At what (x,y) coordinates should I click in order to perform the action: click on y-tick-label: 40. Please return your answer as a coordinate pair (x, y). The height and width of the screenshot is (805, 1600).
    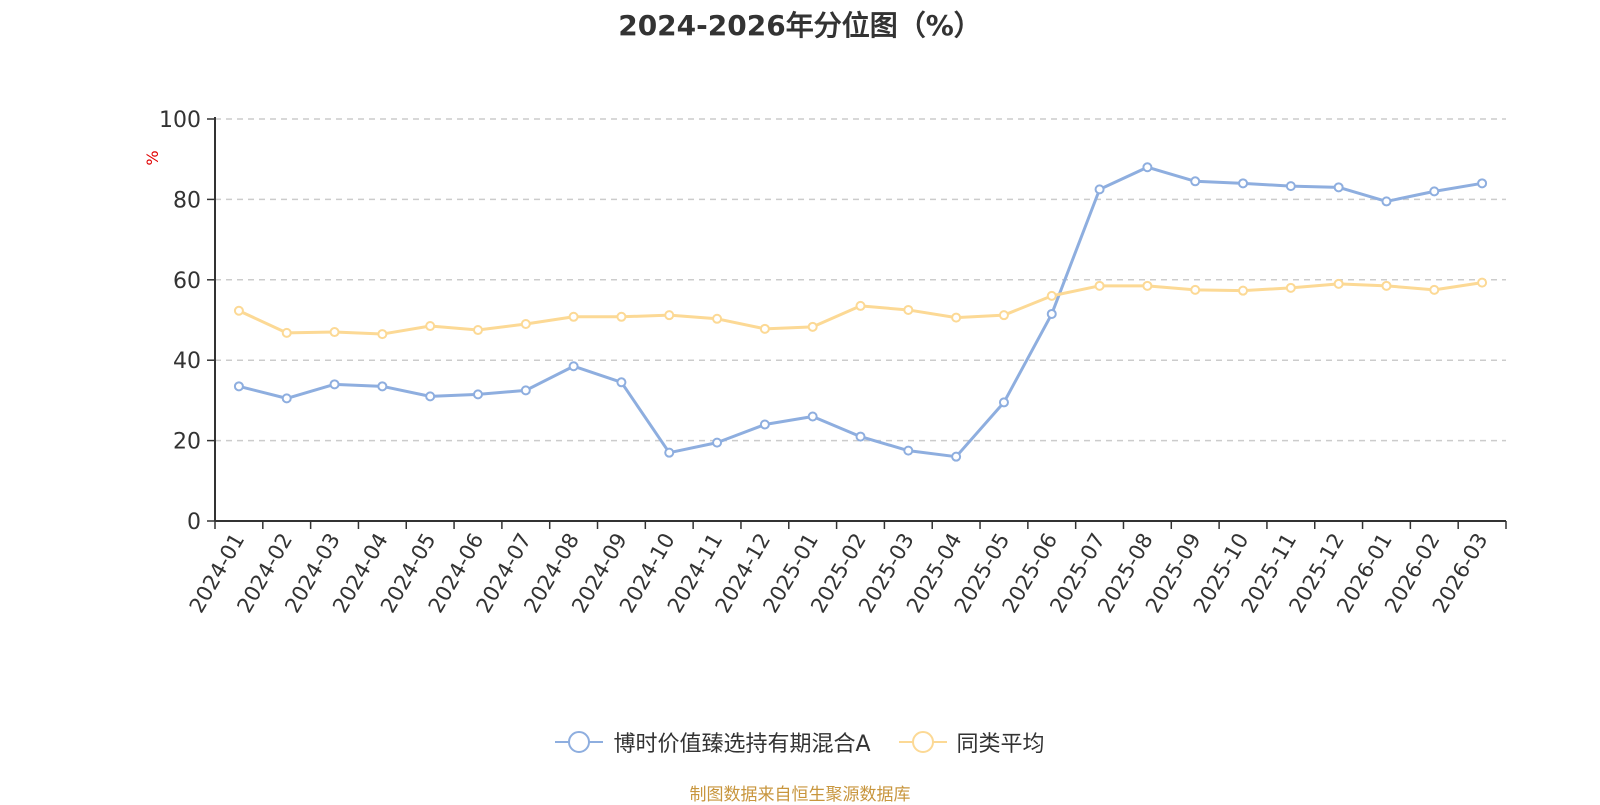
    Looking at the image, I should click on (187, 361).